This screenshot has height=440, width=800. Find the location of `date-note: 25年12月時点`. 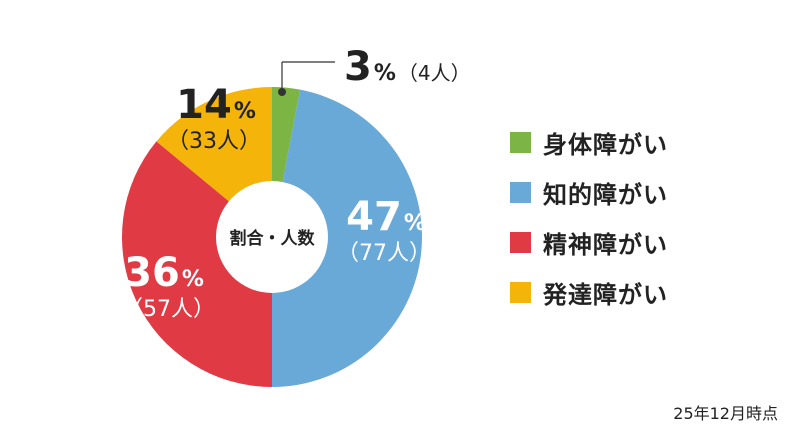

date-note: 25年12月時点 is located at coordinates (725, 413).